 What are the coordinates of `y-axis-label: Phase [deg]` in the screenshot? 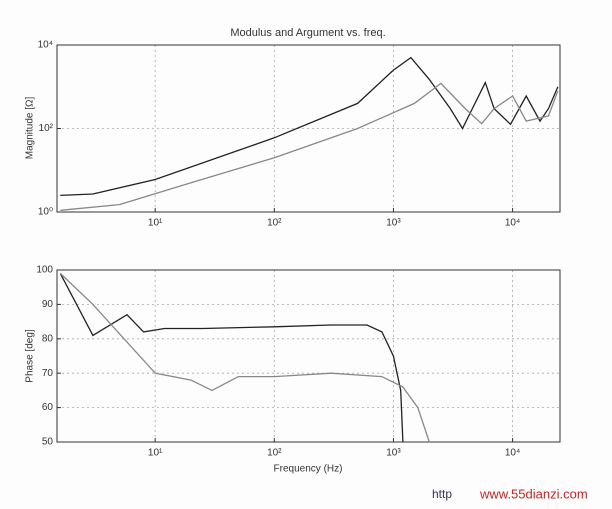 It's located at (30, 356).